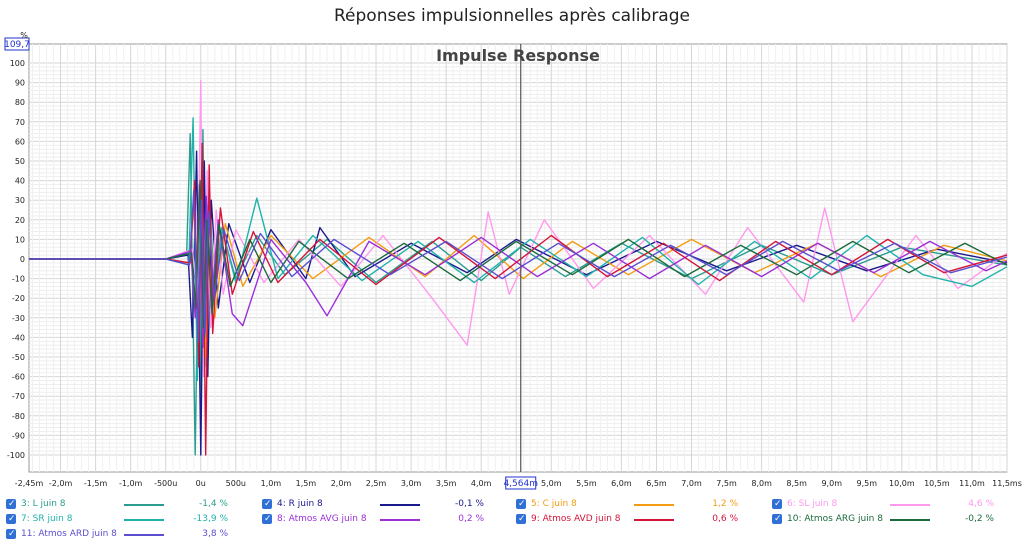 This screenshot has height=542, width=1024. I want to click on x-tick-label: 6,0m, so click(621, 483).